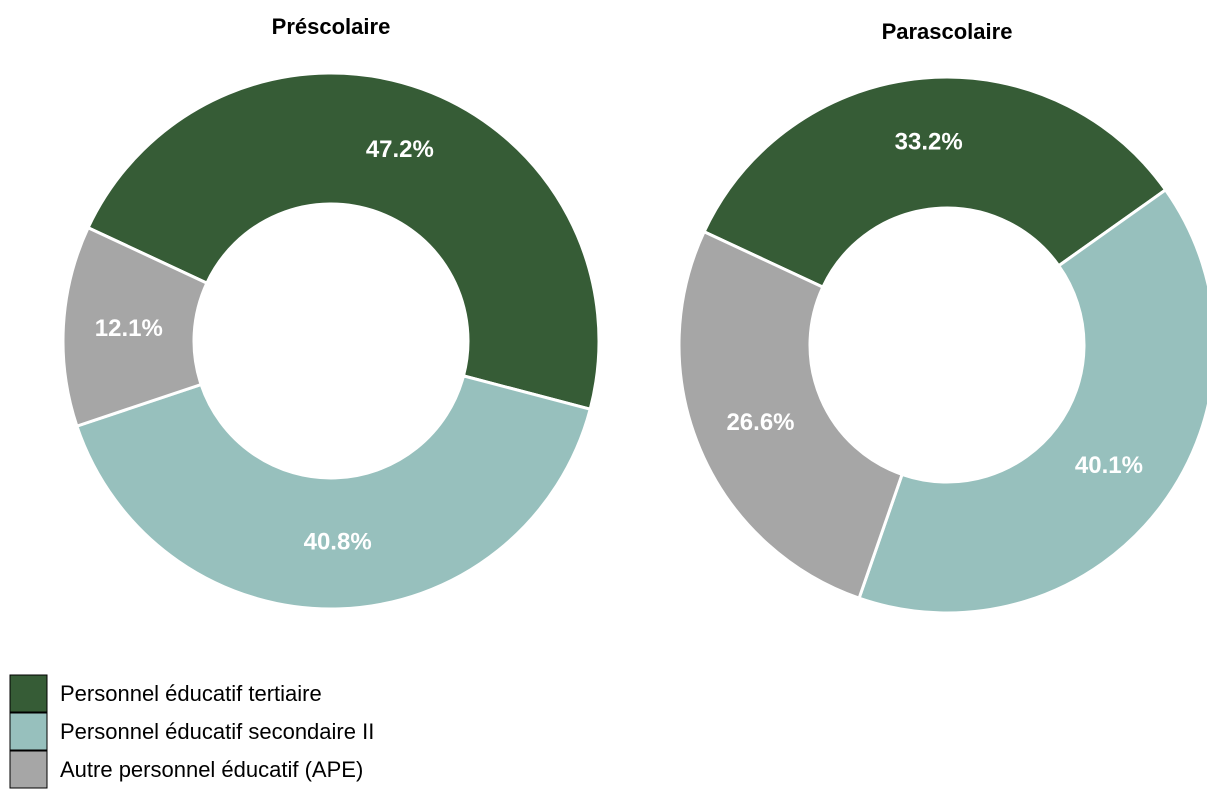 The image size is (1207, 803). What do you see at coordinates (331, 26) in the screenshot?
I see `chart-title: Préscolaire` at bounding box center [331, 26].